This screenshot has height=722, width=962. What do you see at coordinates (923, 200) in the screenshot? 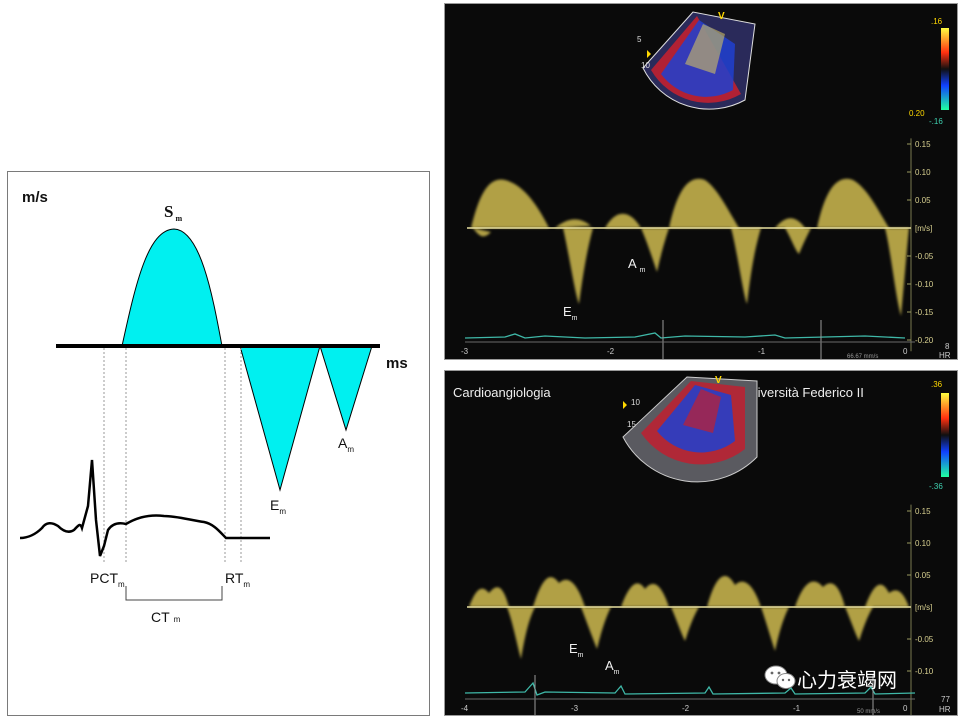
I see `top-scale-label: 0.05` at bounding box center [923, 200].